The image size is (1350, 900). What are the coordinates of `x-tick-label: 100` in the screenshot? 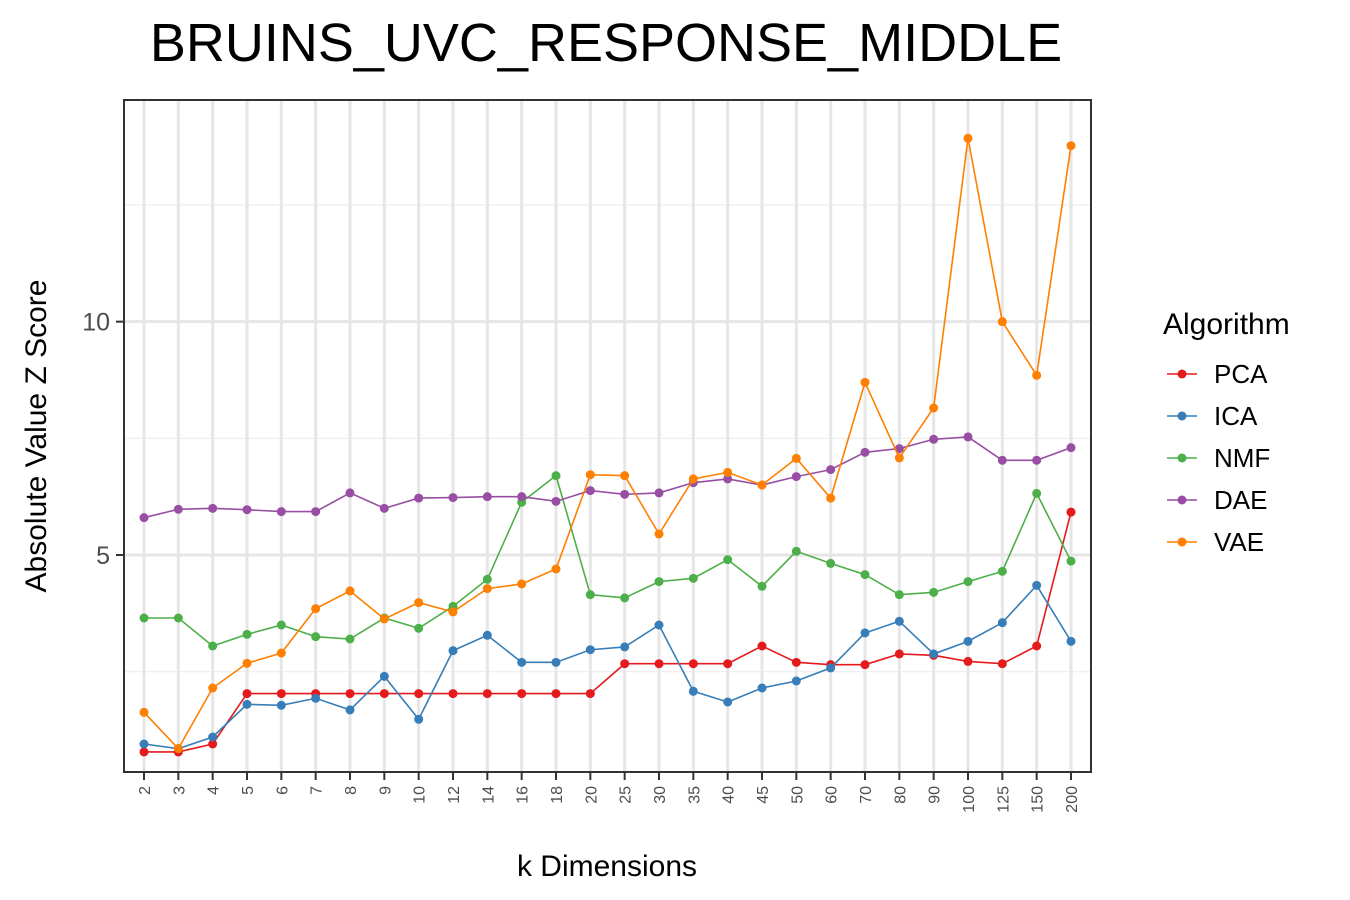 It's located at (969, 799).